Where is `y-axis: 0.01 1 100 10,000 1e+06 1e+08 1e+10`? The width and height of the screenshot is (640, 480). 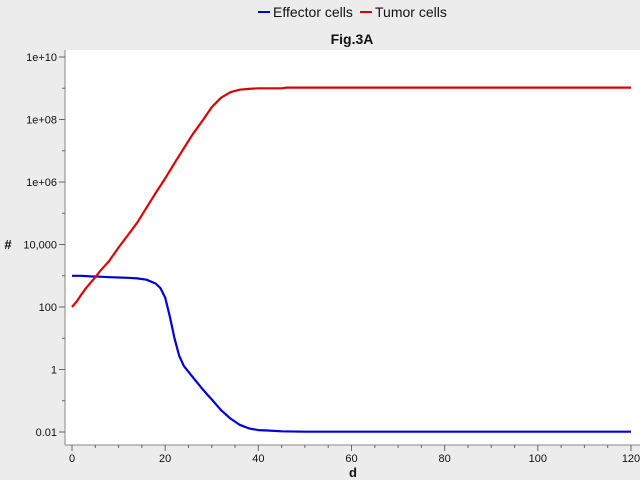 y-axis: 0.01 1 100 10,000 1e+06 1e+08 1e+10 is located at coordinates (44, 247).